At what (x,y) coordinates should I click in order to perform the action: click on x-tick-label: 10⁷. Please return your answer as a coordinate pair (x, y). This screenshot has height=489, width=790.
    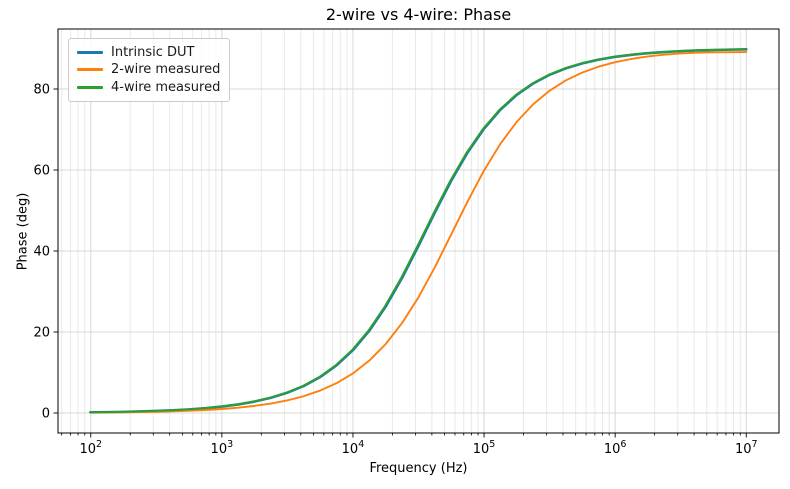
    Looking at the image, I should click on (746, 448).